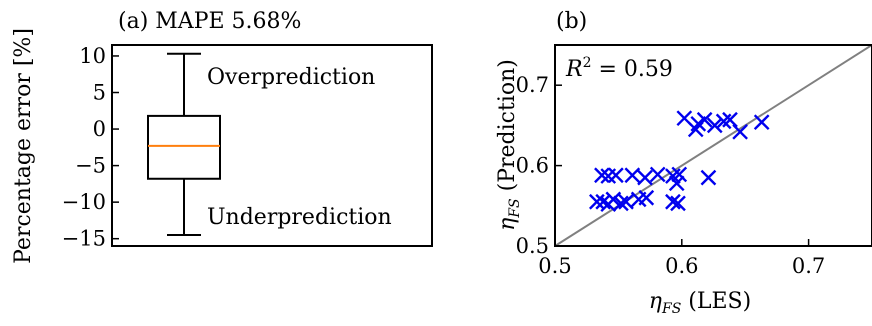  I want to click on boxplot, so click(184, 144).